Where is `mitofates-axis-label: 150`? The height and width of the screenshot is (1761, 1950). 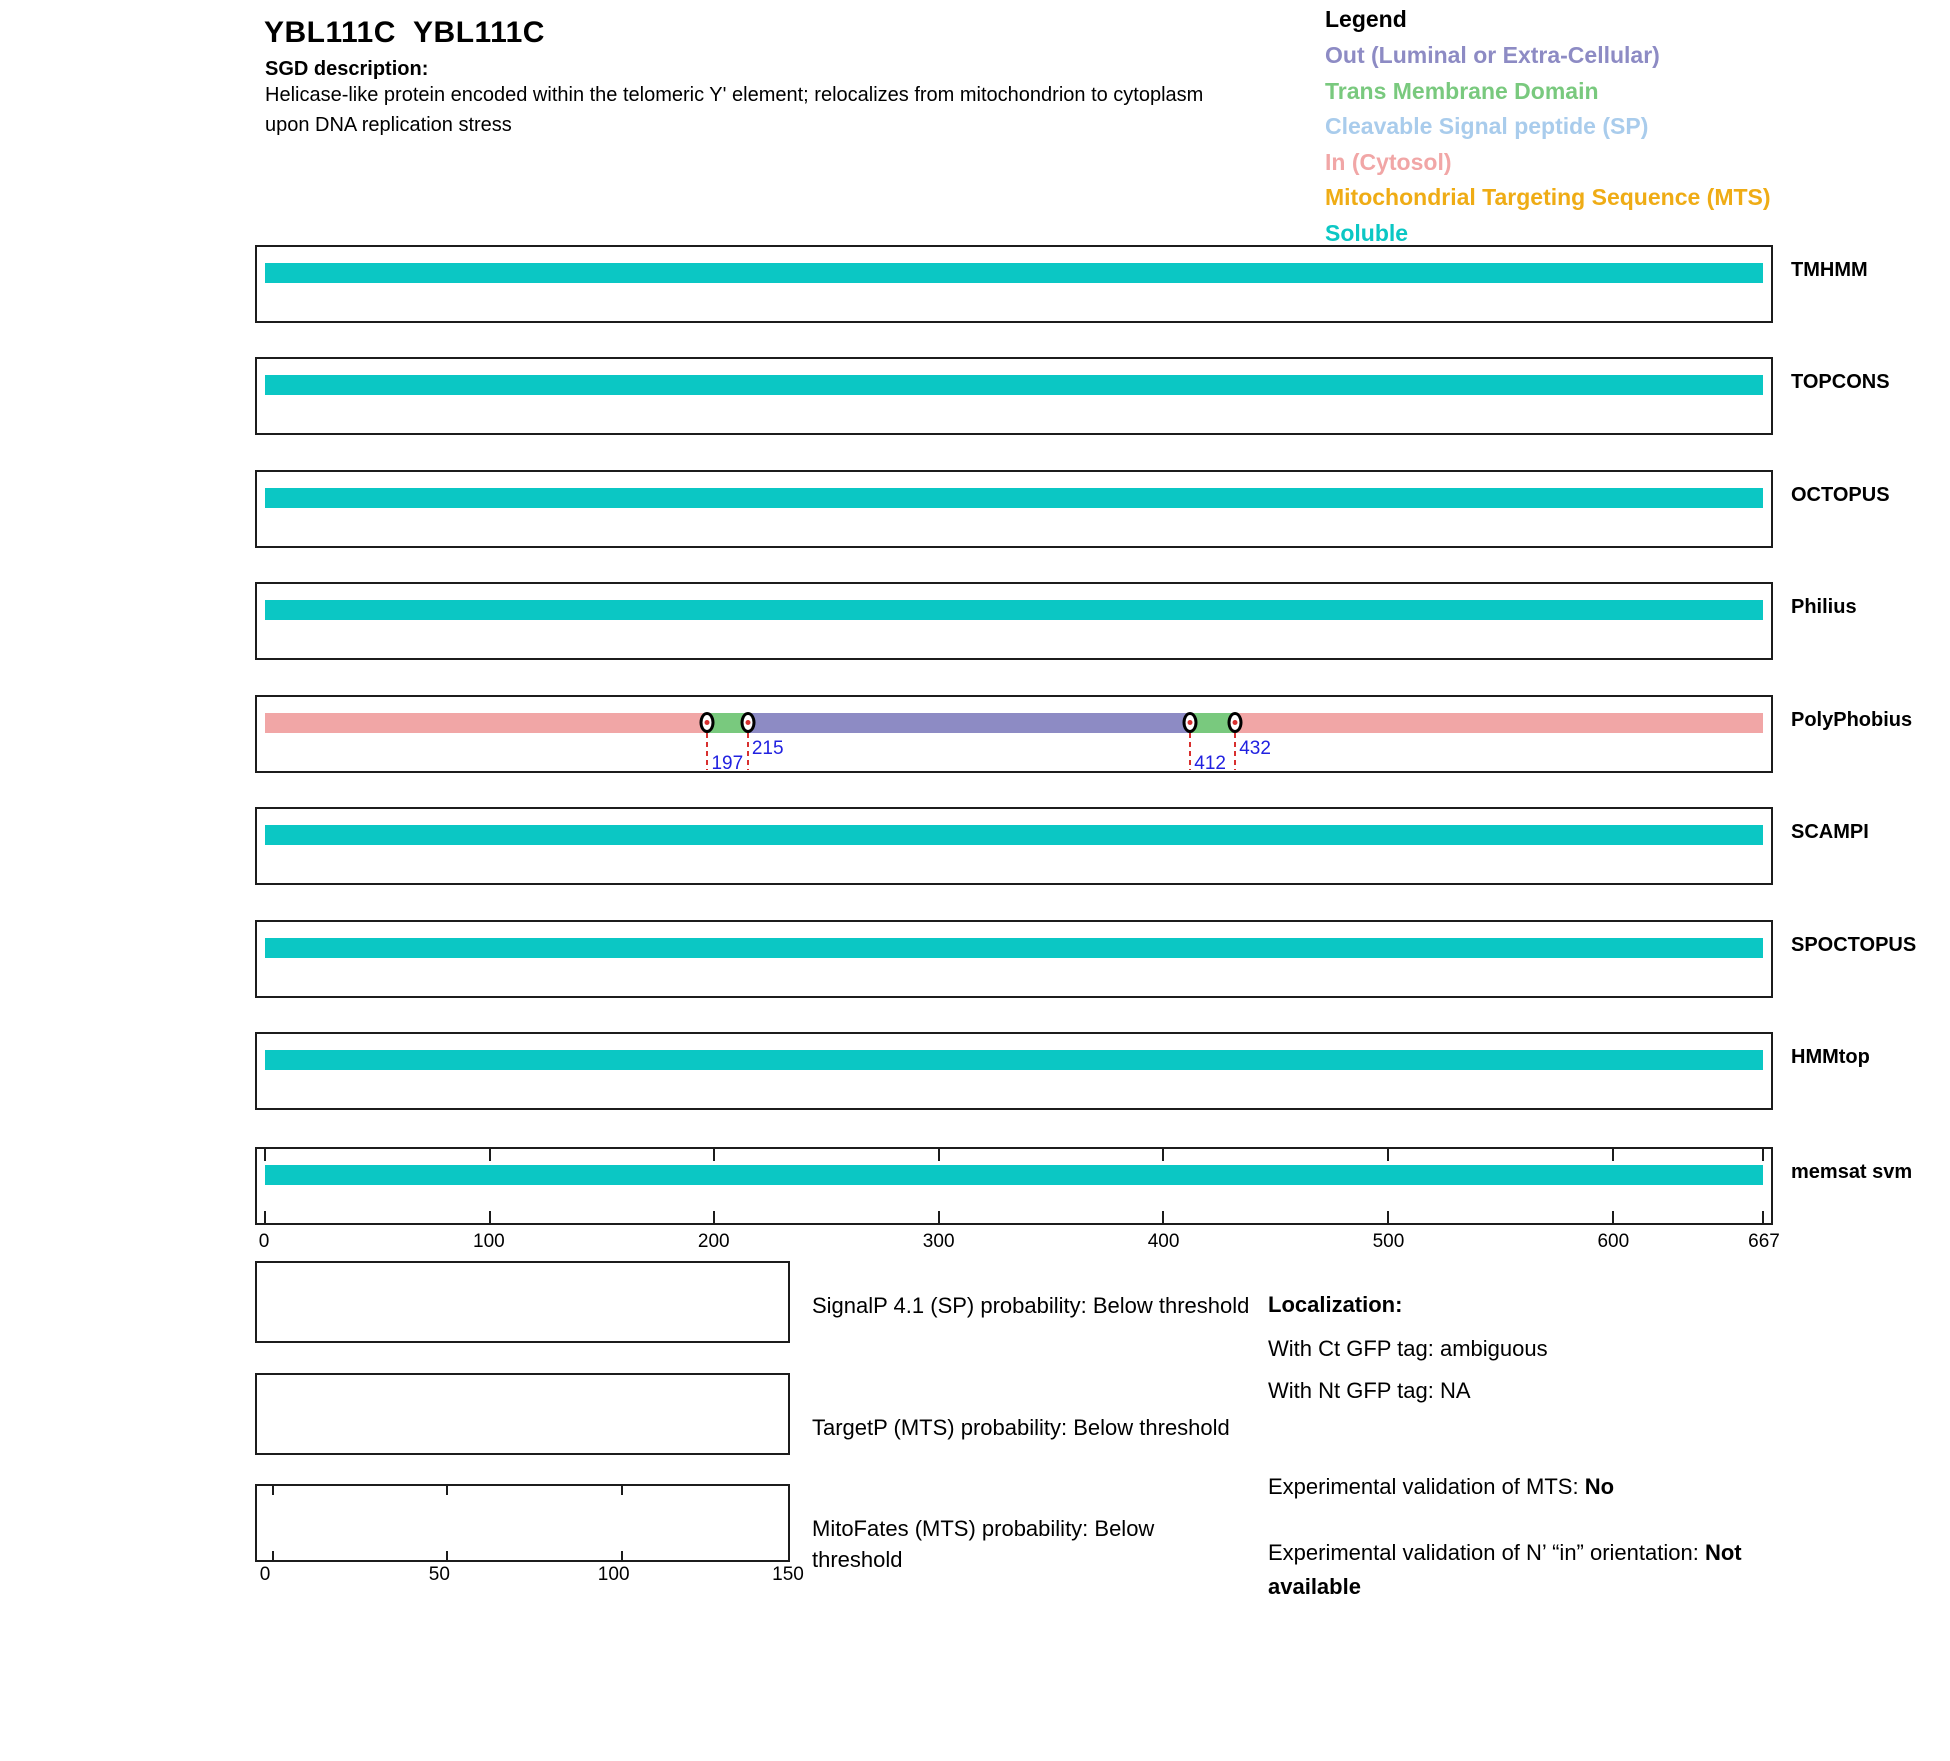 mitofates-axis-label: 150 is located at coordinates (788, 1574).